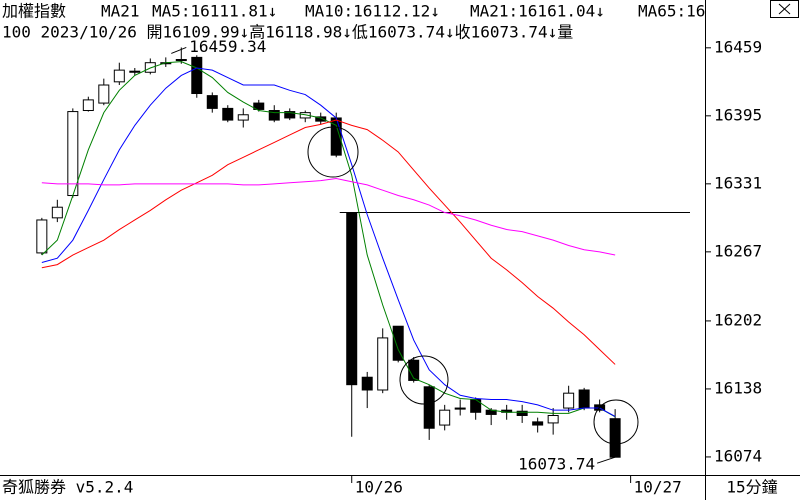  Describe the element at coordinates (227, 46) in the screenshot. I see `high-label: 16459.34` at that location.